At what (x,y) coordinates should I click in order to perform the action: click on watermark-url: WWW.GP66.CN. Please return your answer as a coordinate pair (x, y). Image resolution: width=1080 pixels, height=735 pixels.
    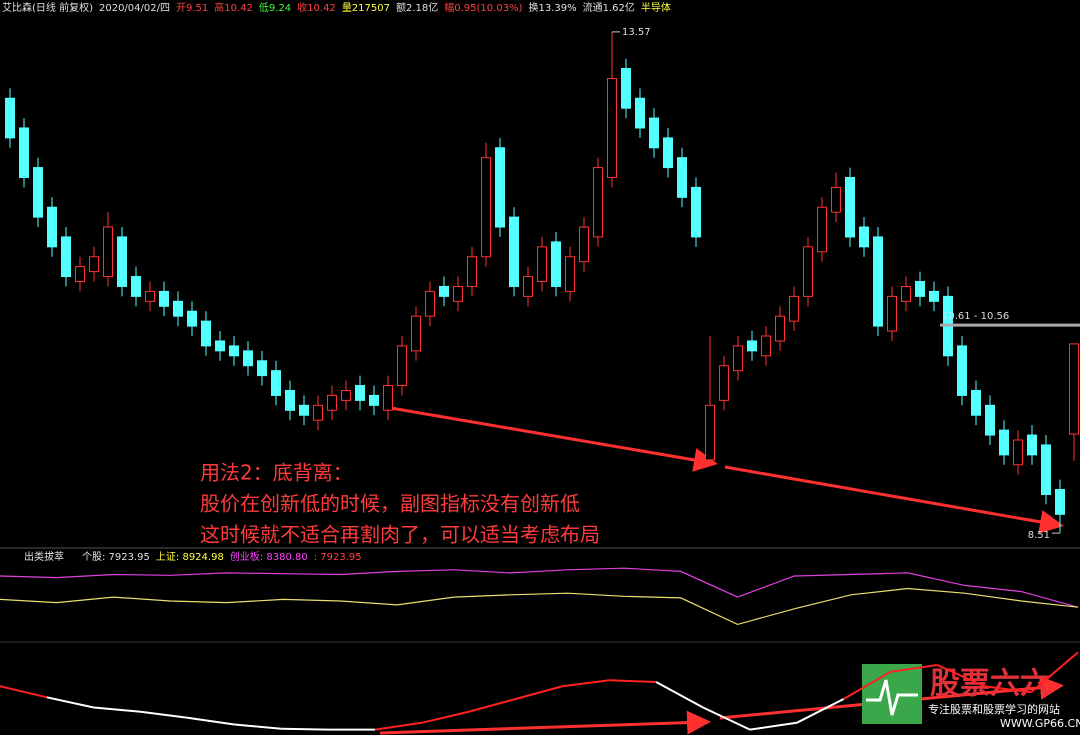
    Looking at the image, I should click on (1040, 723).